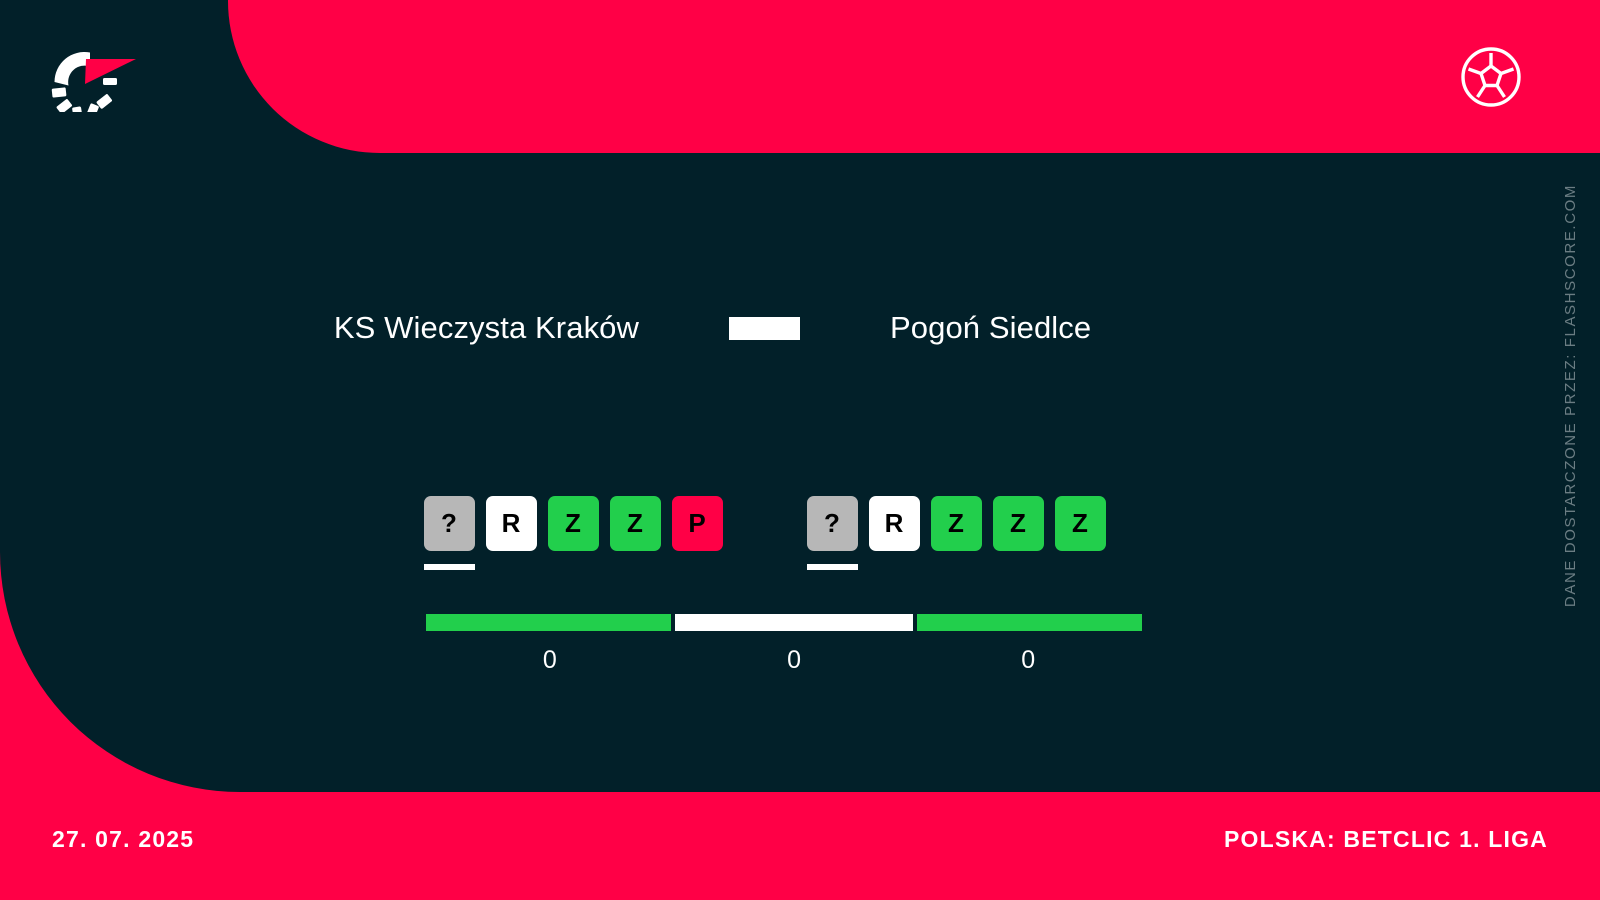 This screenshot has width=1600, height=900. Describe the element at coordinates (784, 660) in the screenshot. I see `h2h-labels: 0 0 0` at that location.